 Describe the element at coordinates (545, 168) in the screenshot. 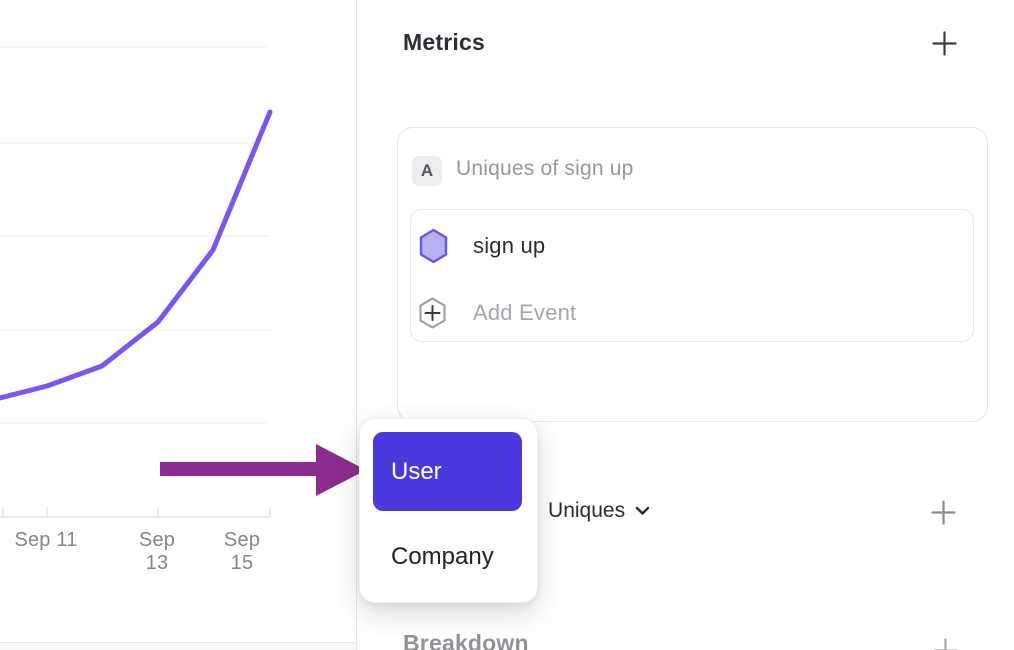

I see `metric-summary-placeholder: Uniques of sign up` at that location.